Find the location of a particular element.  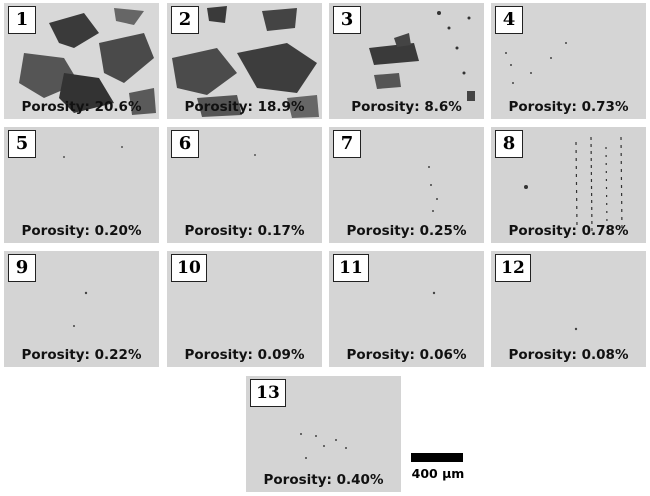

micrograph-panel-12: 12 Porosity: 0.08% is located at coordinates (568, 309).